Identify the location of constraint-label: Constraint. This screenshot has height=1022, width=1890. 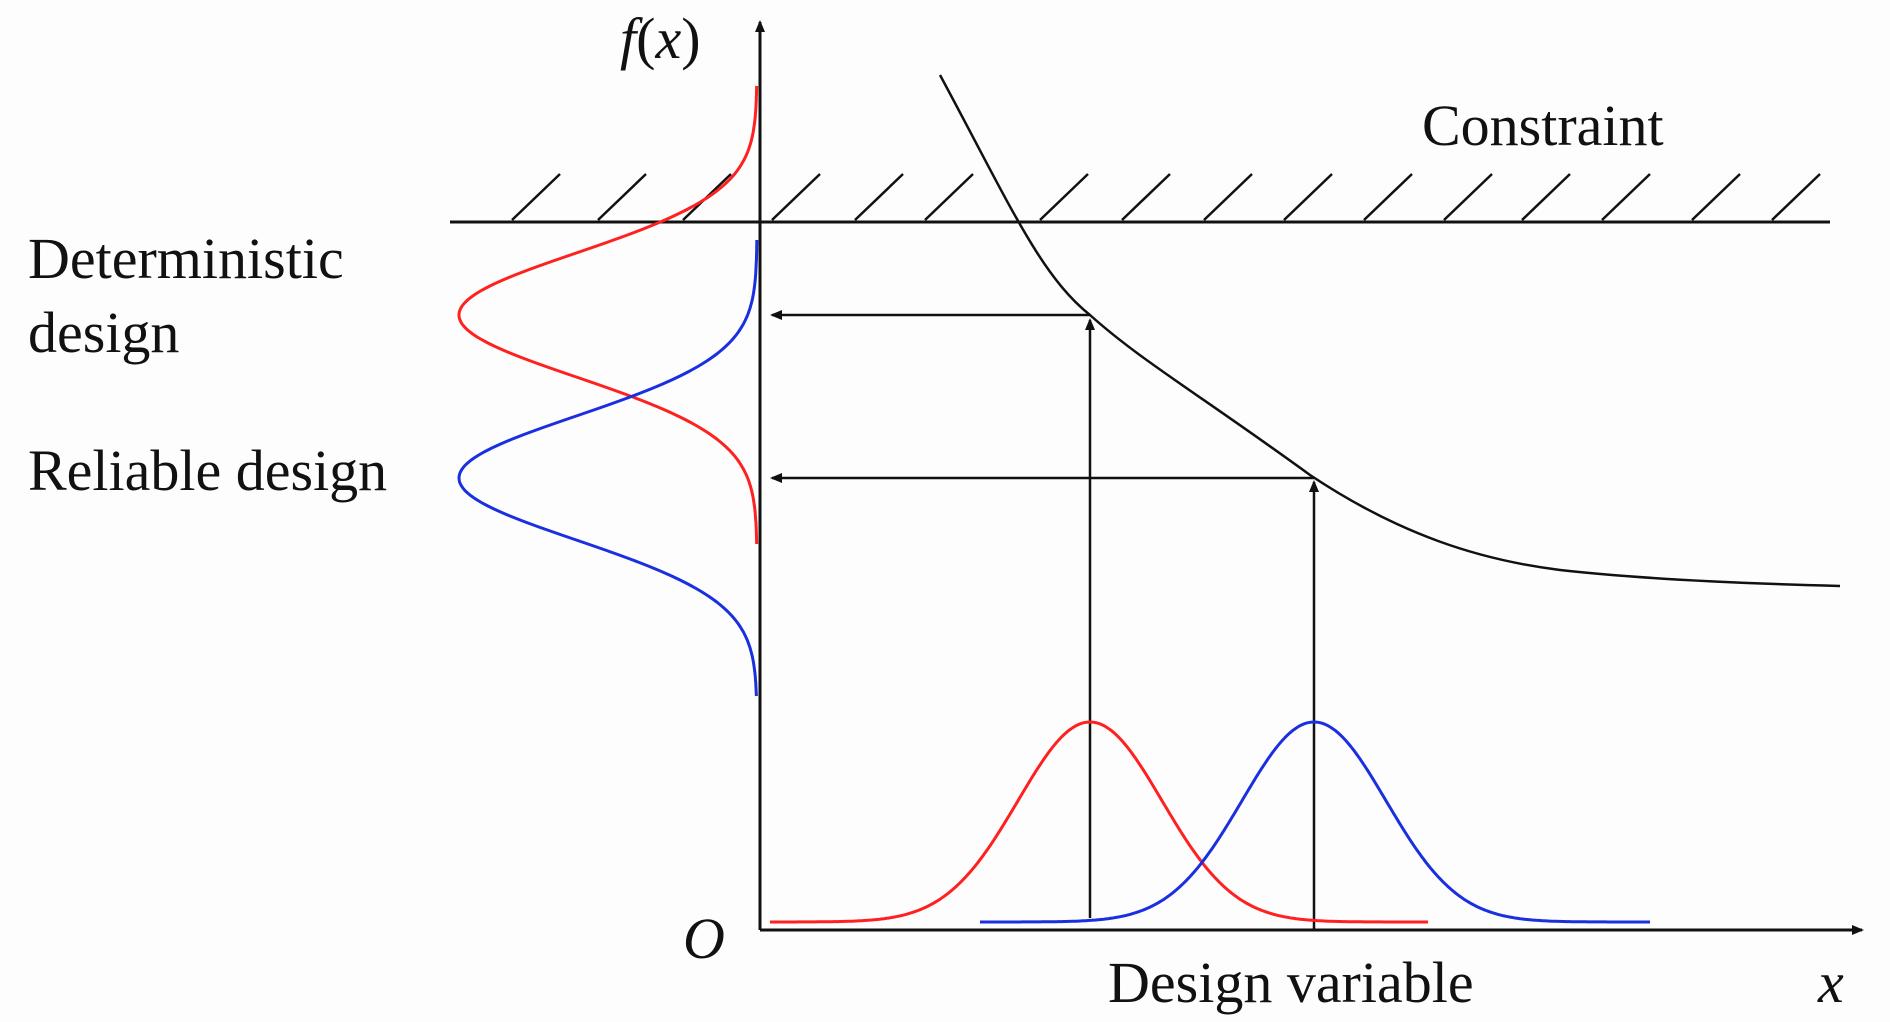
(1543, 125).